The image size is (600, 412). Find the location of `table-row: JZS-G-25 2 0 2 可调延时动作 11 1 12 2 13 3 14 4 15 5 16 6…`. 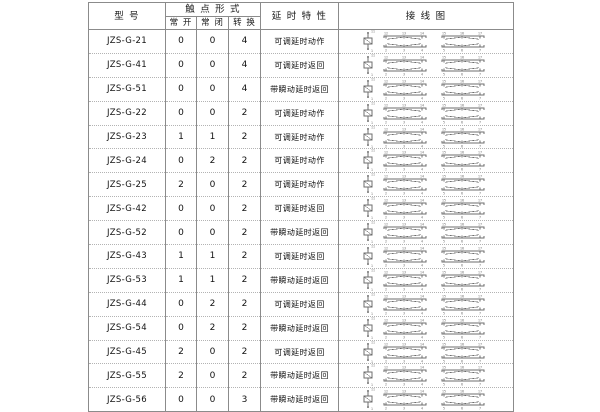

table-row: JZS-G-25 2 0 2 可调延时动作 11 1 12 2 13 3 14 4 15 5 16 6… is located at coordinates (301, 185).